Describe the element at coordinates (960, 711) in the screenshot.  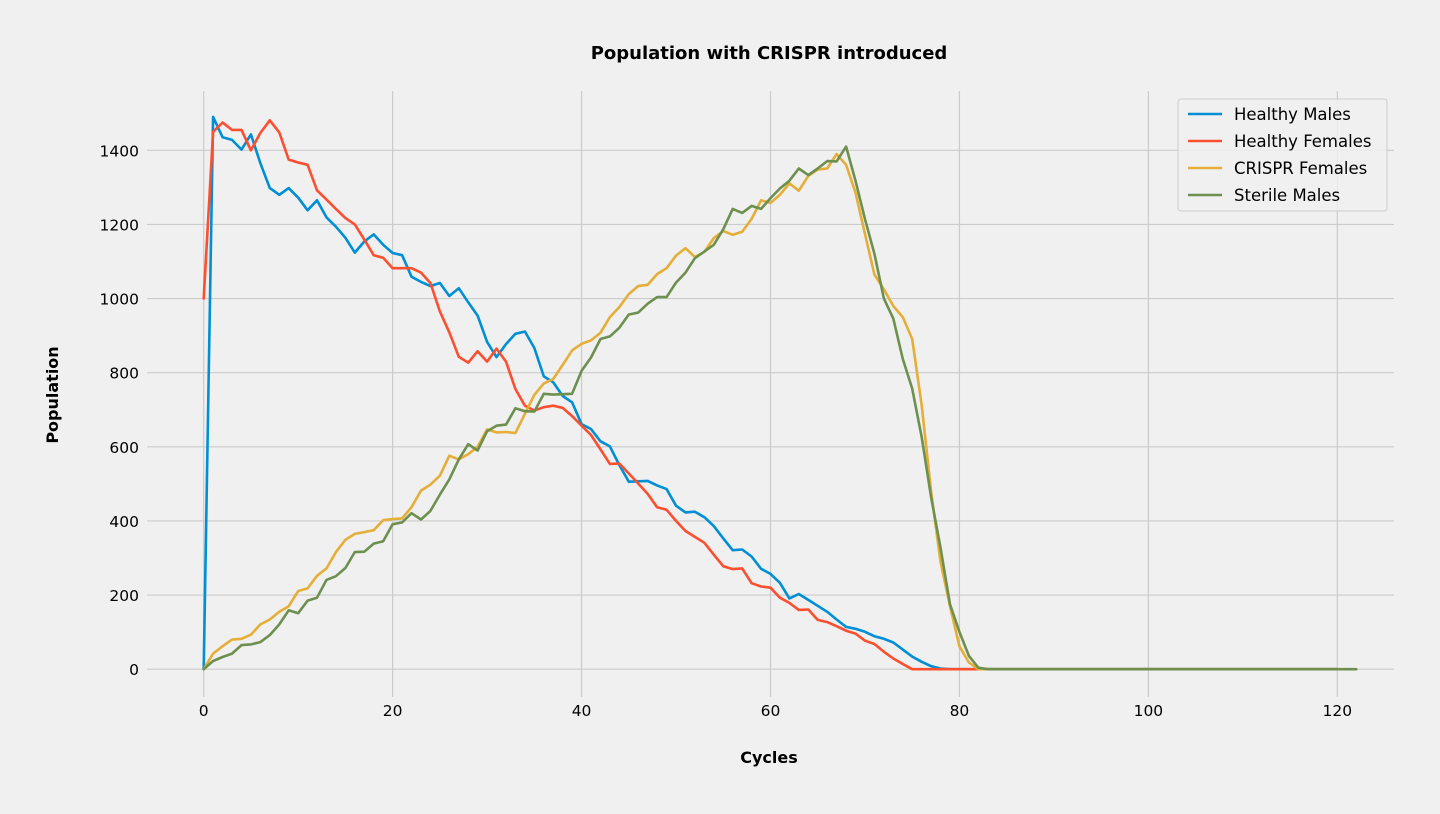
I see `x-tick-label: 80` at that location.